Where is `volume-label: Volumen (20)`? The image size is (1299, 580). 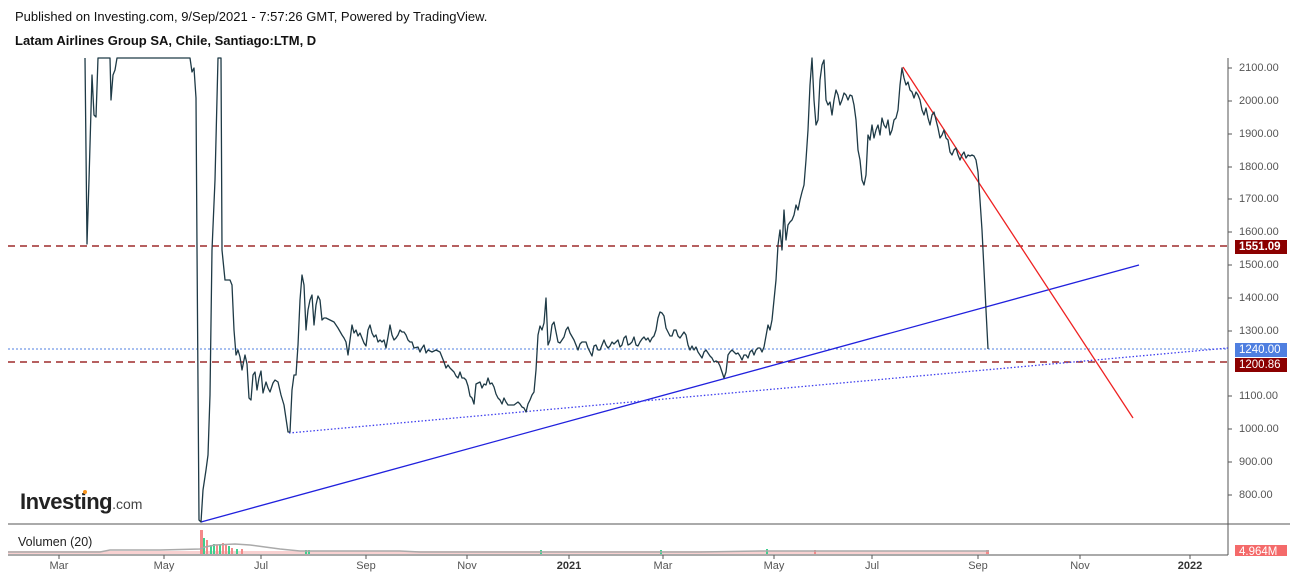
volume-label: Volumen (20) is located at coordinates (55, 542).